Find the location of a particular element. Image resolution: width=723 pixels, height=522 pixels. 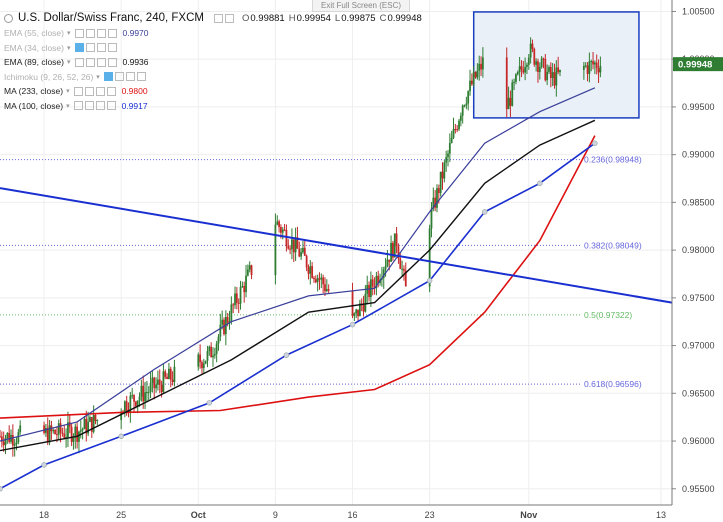

x-tick-label: 9 is located at coordinates (275, 515).